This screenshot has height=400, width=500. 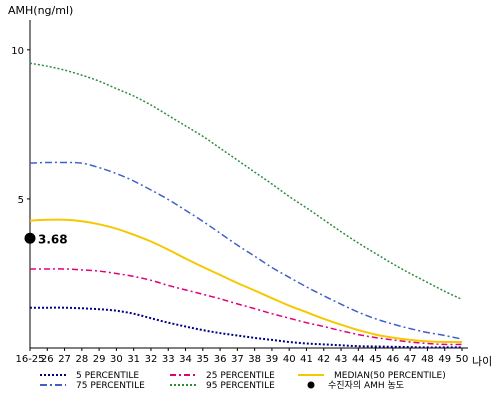 I want to click on x-tick-label: 26, so click(x=47, y=359).